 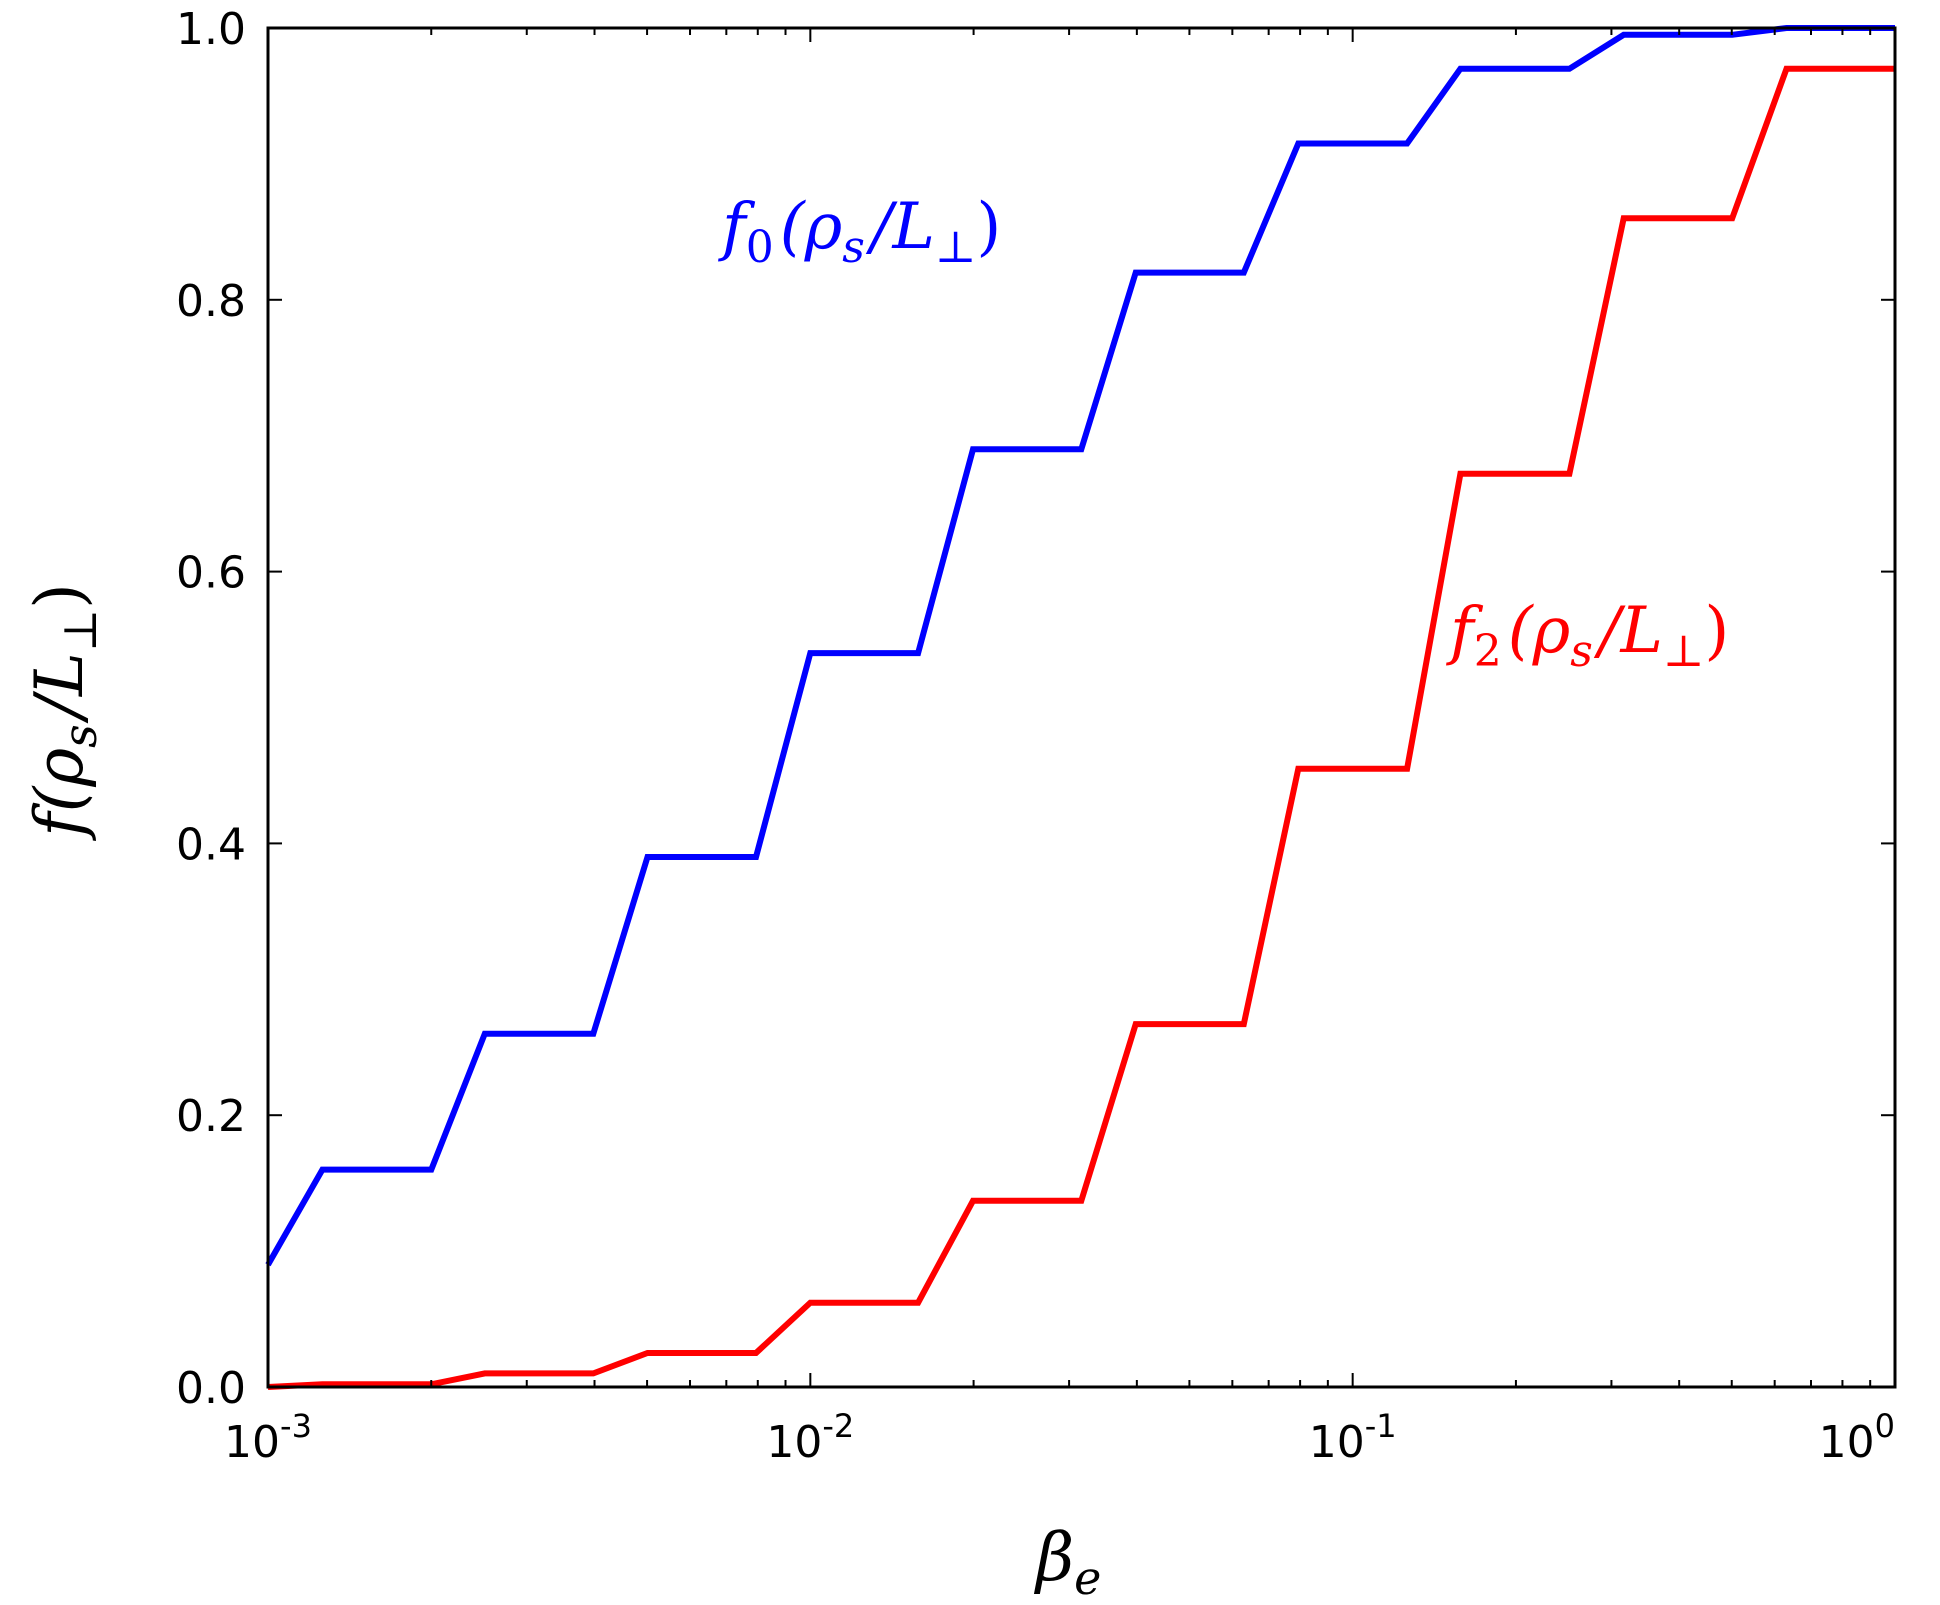 I want to click on series-label-f2: f2(ρs/L⊥), so click(x=1587, y=635).